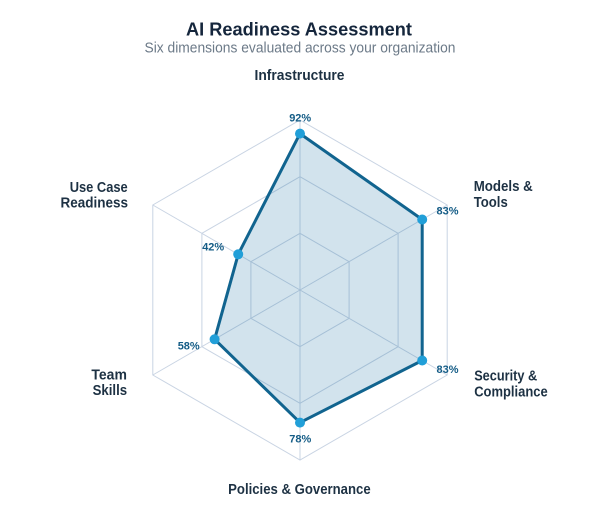  What do you see at coordinates (300, 118) in the screenshot?
I see `svg-text: 92%` at bounding box center [300, 118].